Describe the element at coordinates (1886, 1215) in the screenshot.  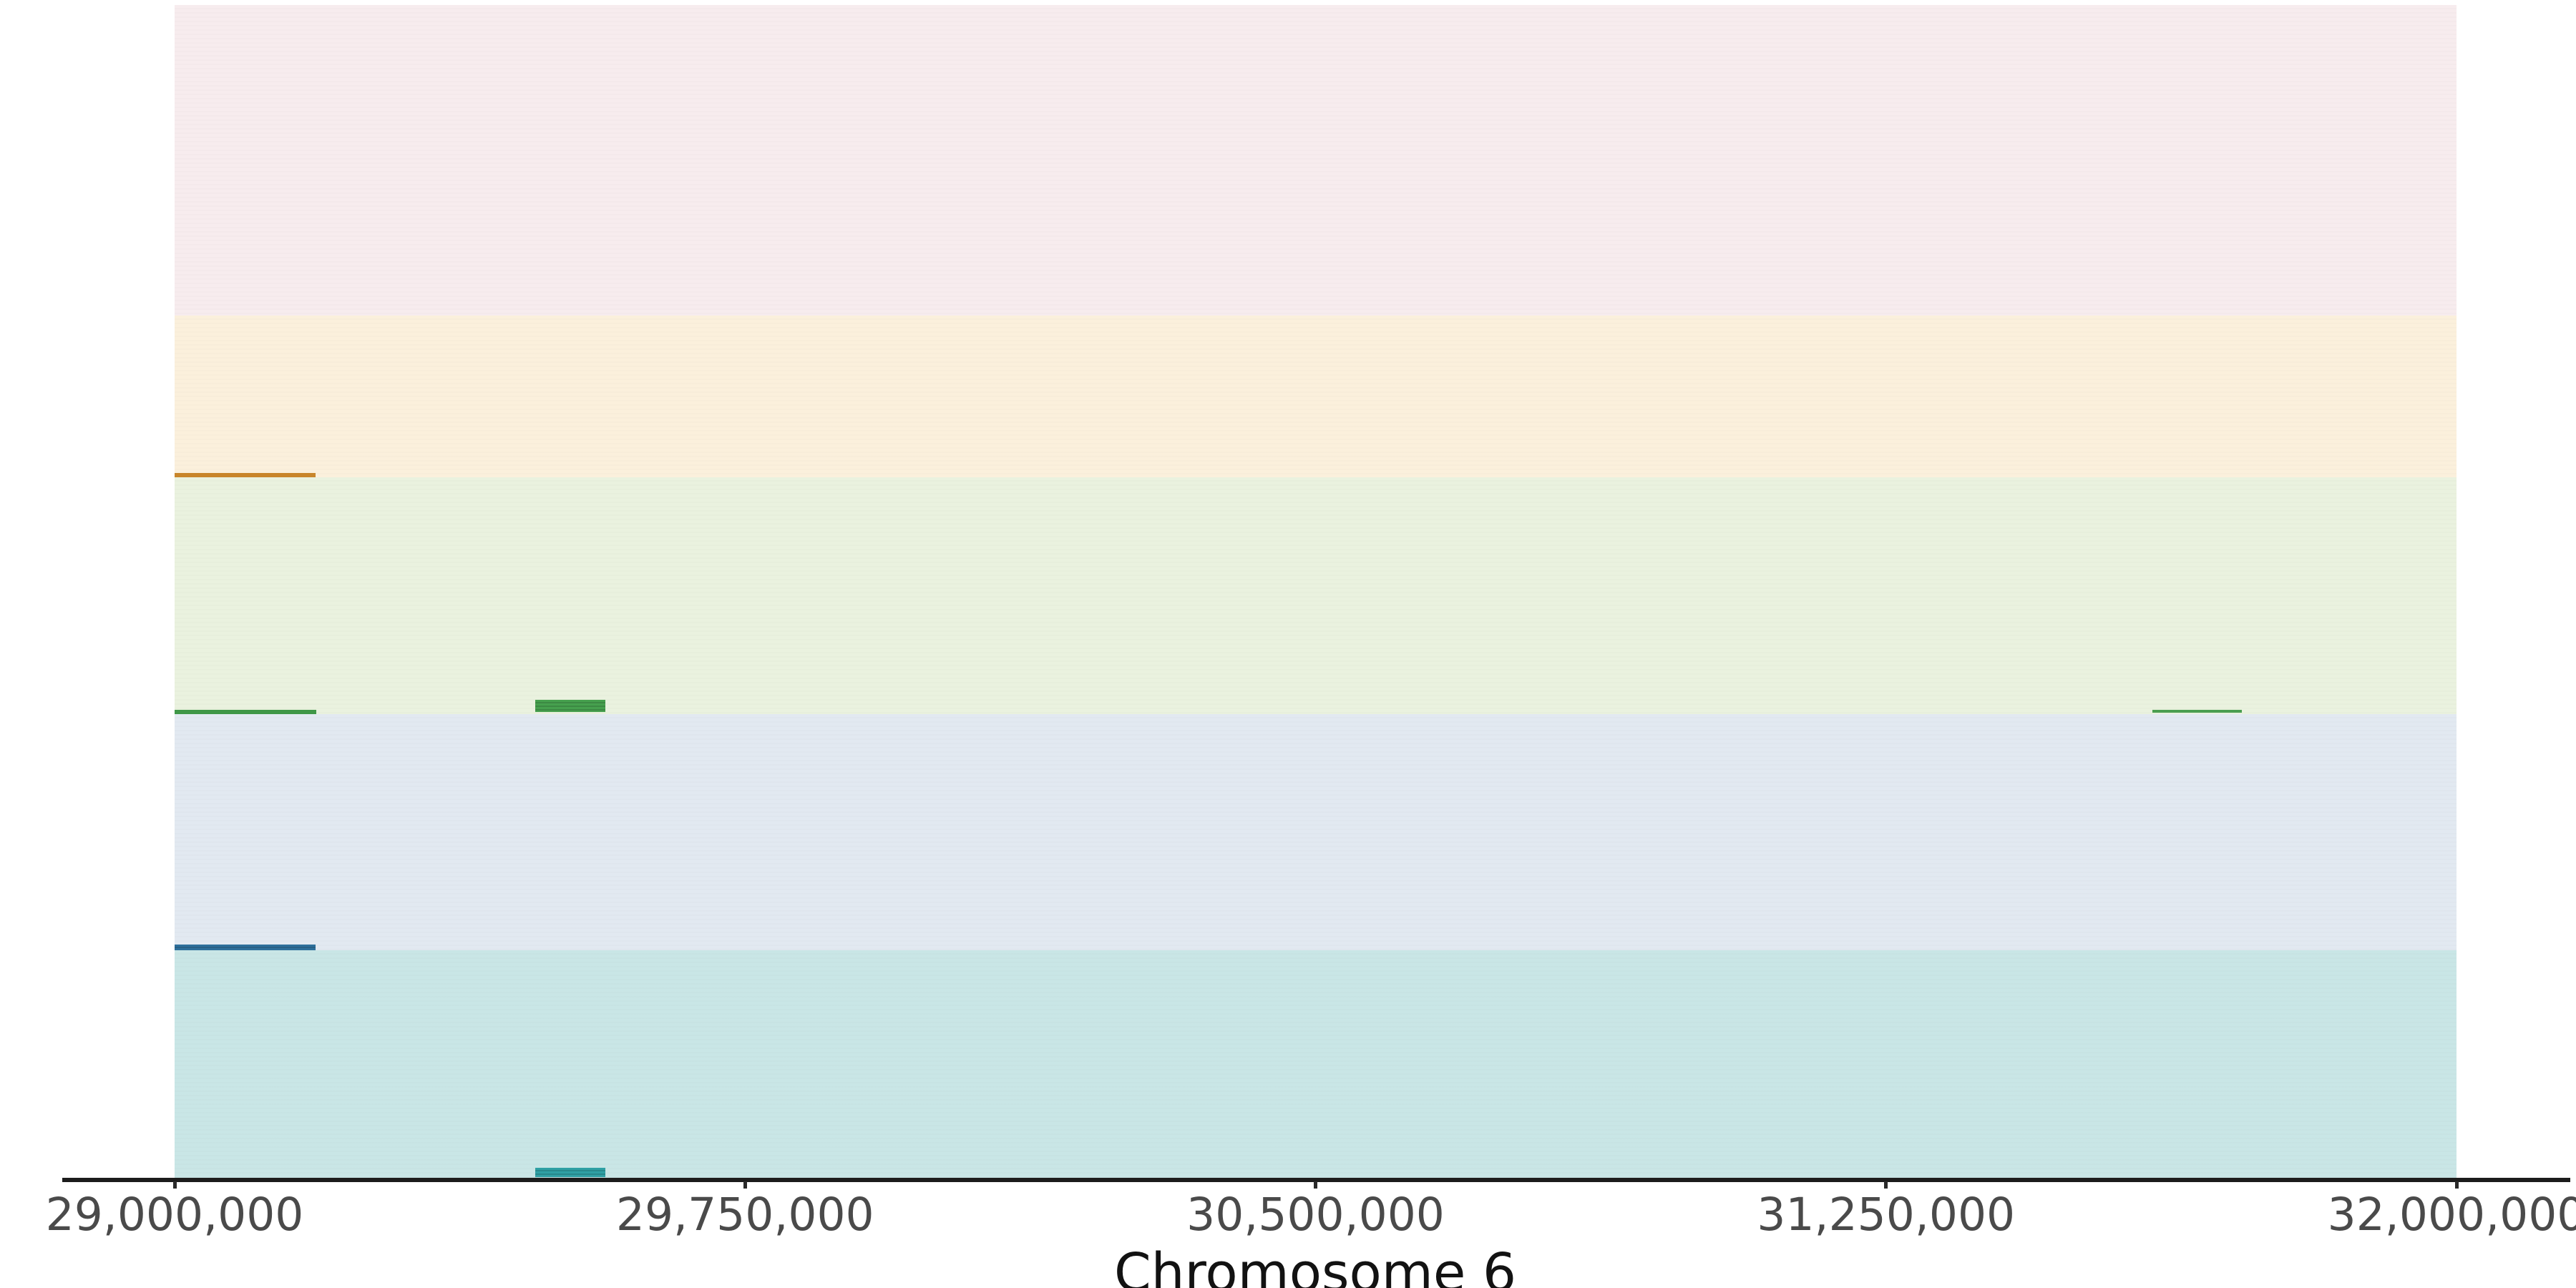
I see `x-tick-label: 31,250,000` at that location.